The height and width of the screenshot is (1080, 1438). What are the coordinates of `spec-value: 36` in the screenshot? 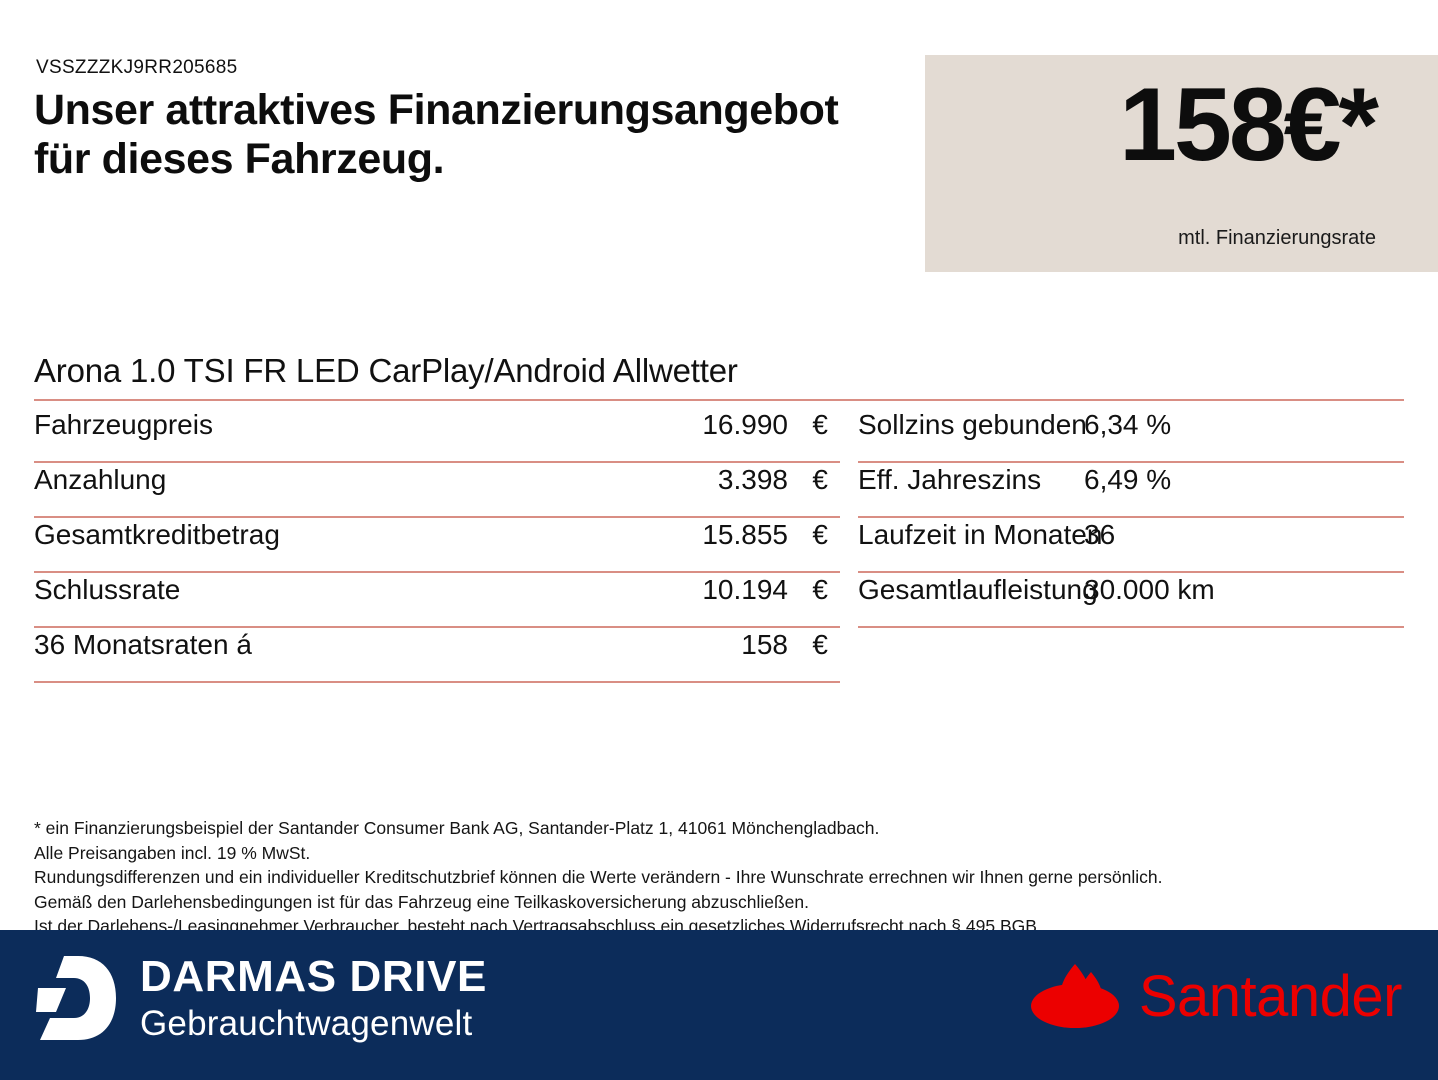 It's located at (1100, 534).